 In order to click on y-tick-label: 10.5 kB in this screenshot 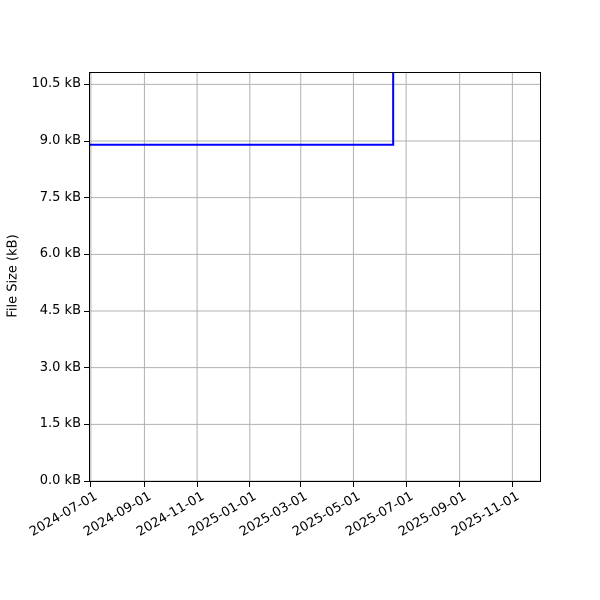, I will do `click(56, 84)`.